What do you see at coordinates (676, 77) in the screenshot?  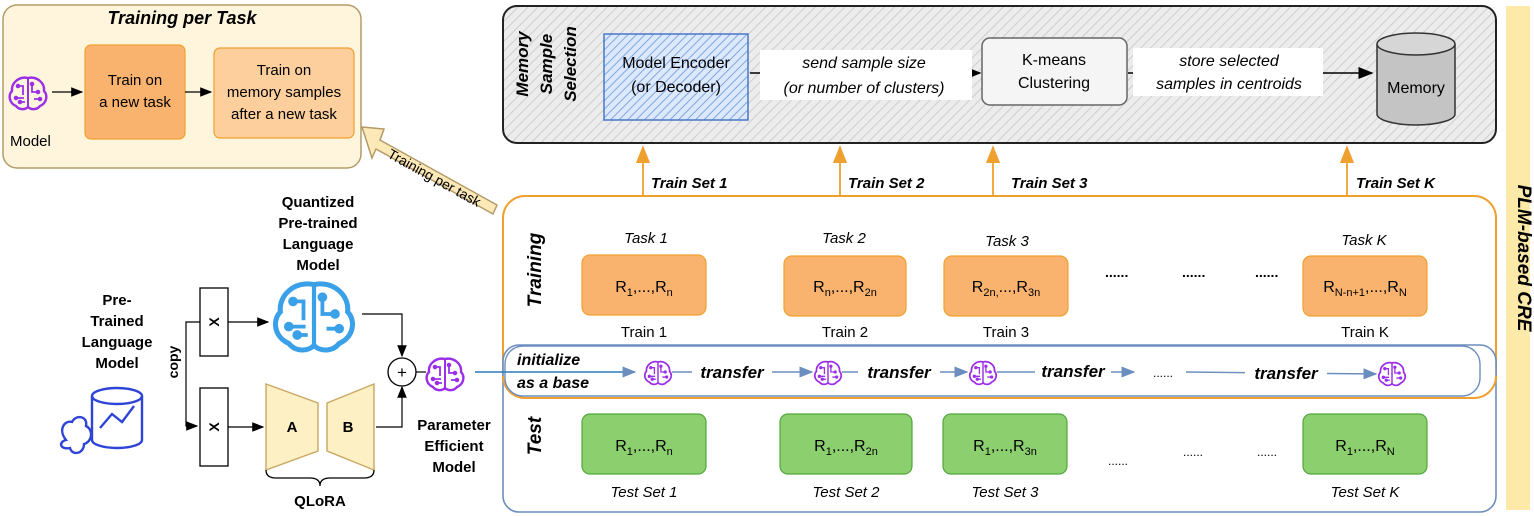 I see `model-encoder-box` at bounding box center [676, 77].